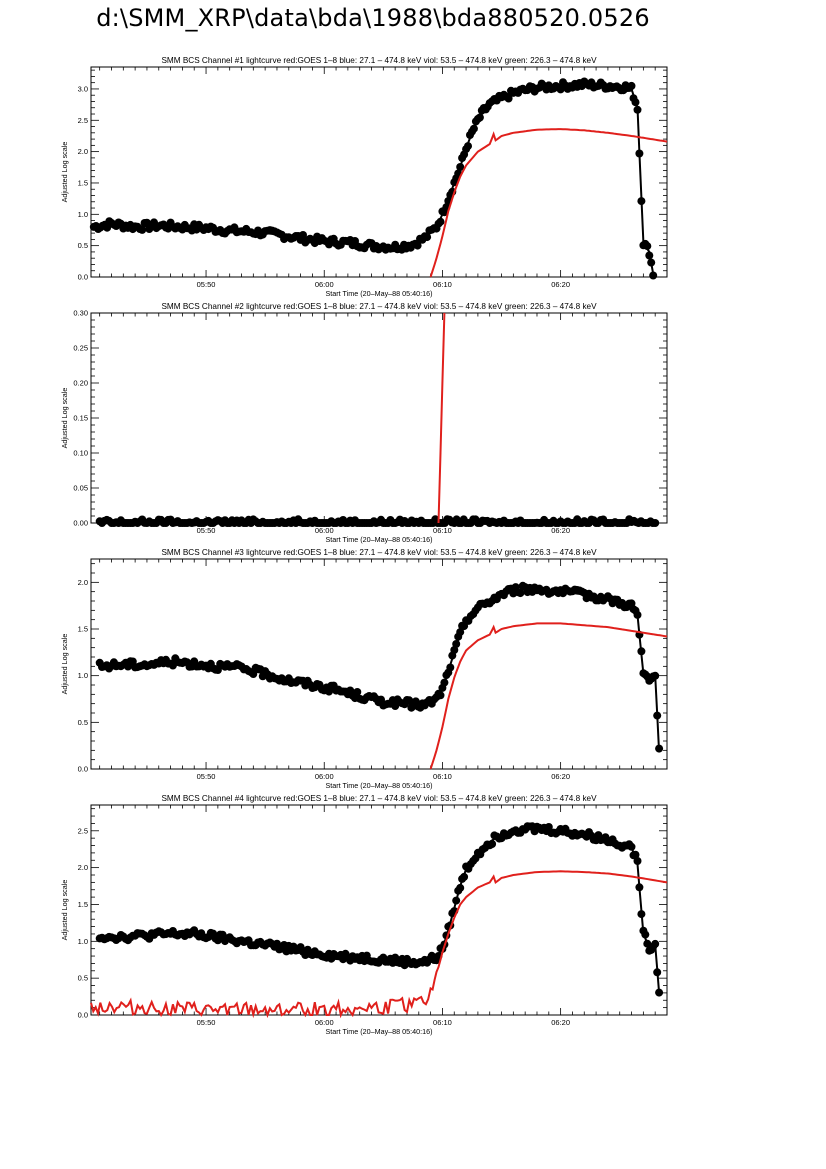 The height and width of the screenshot is (1169, 826). What do you see at coordinates (80, 418) in the screenshot?
I see `y-tick-label: 0.15` at bounding box center [80, 418].